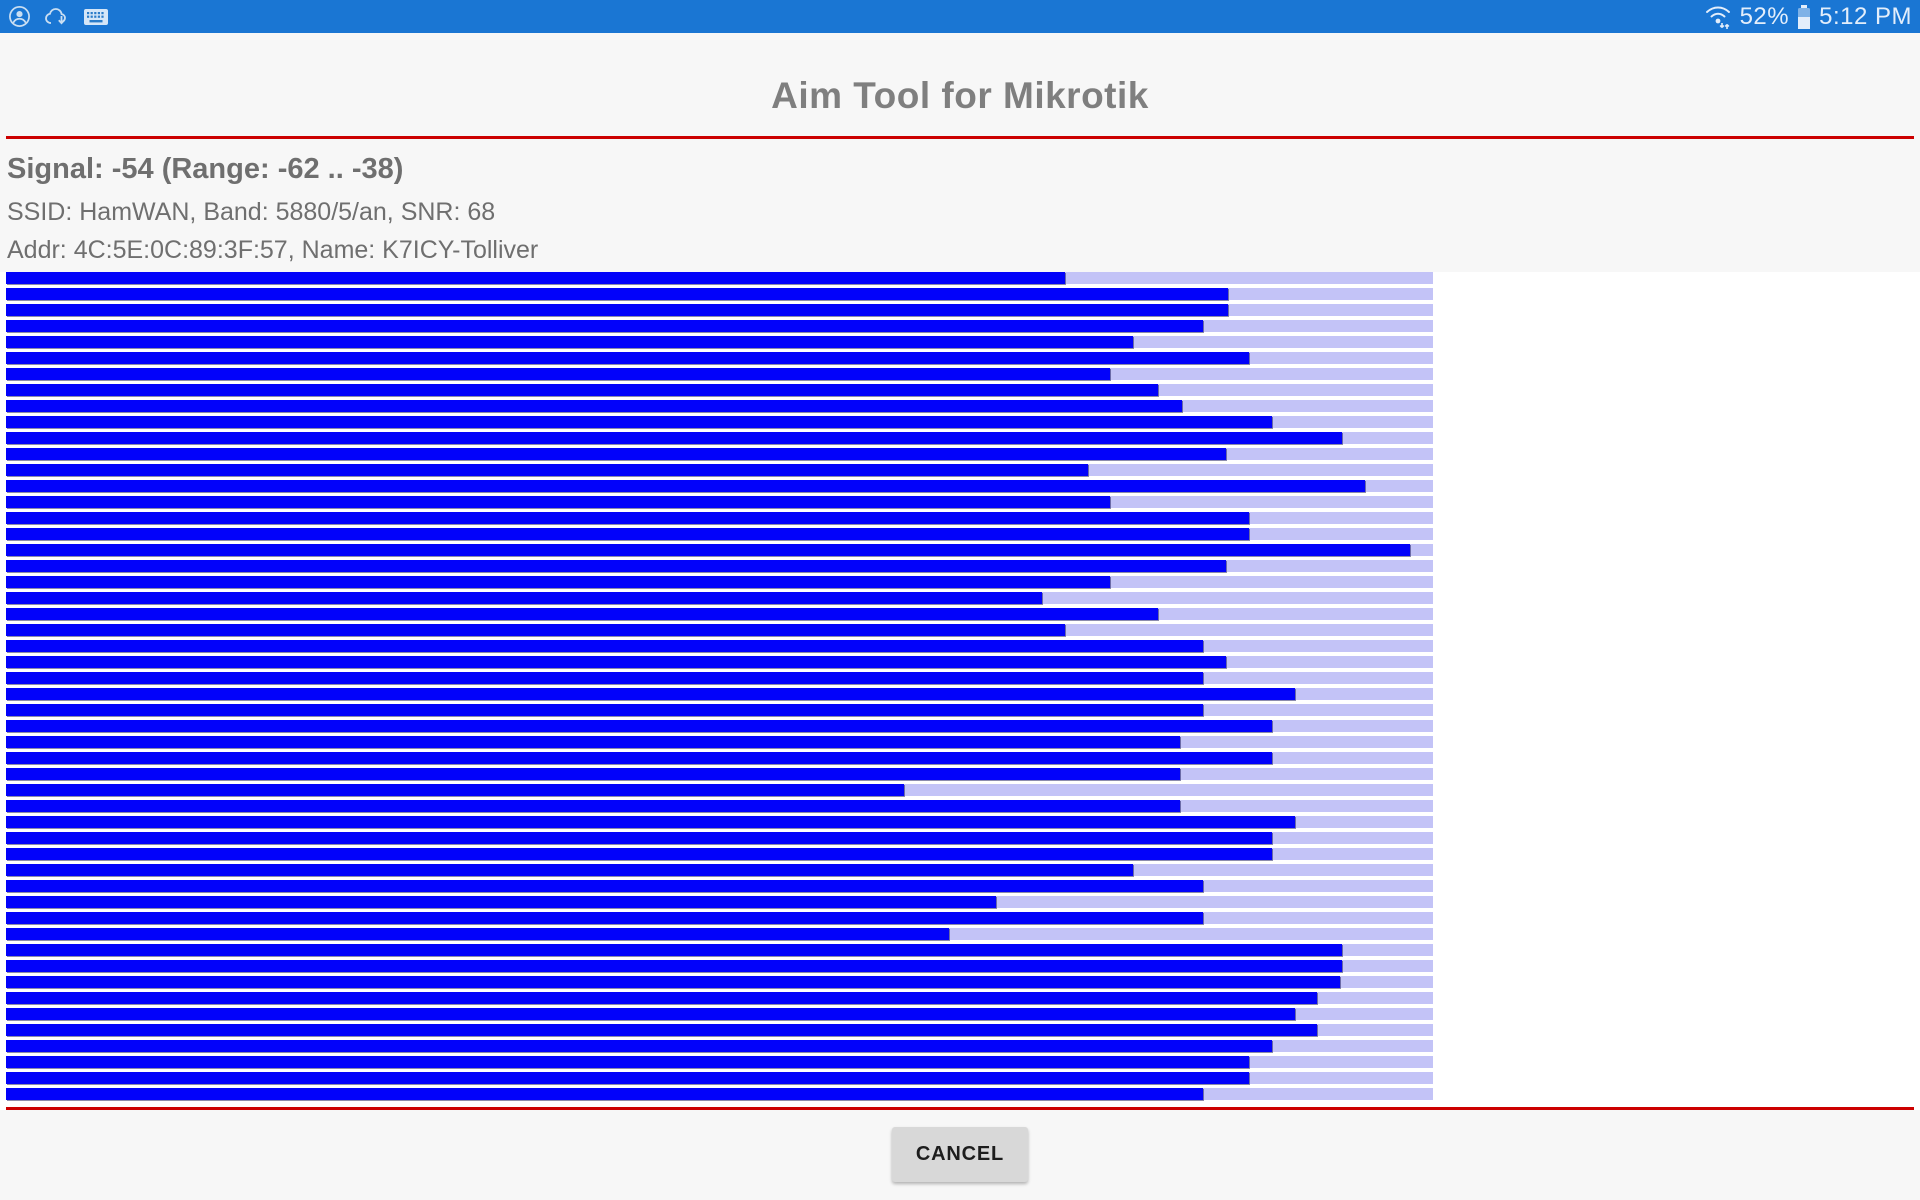 The image size is (1920, 1200). I want to click on signal-value-label: Signal: -54 (Range: -62 .. -38), so click(205, 169).